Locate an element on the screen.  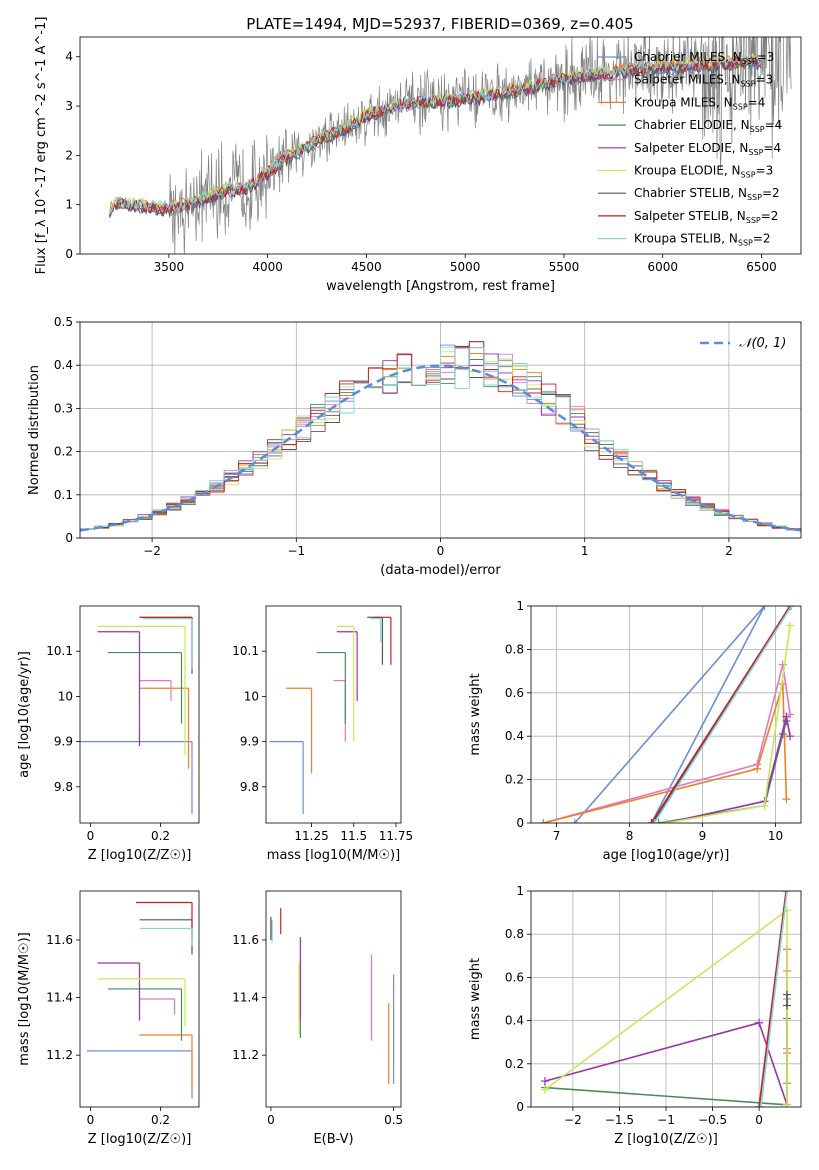
x-axis-label: age [log10(age/yr)] is located at coordinates (666, 855).